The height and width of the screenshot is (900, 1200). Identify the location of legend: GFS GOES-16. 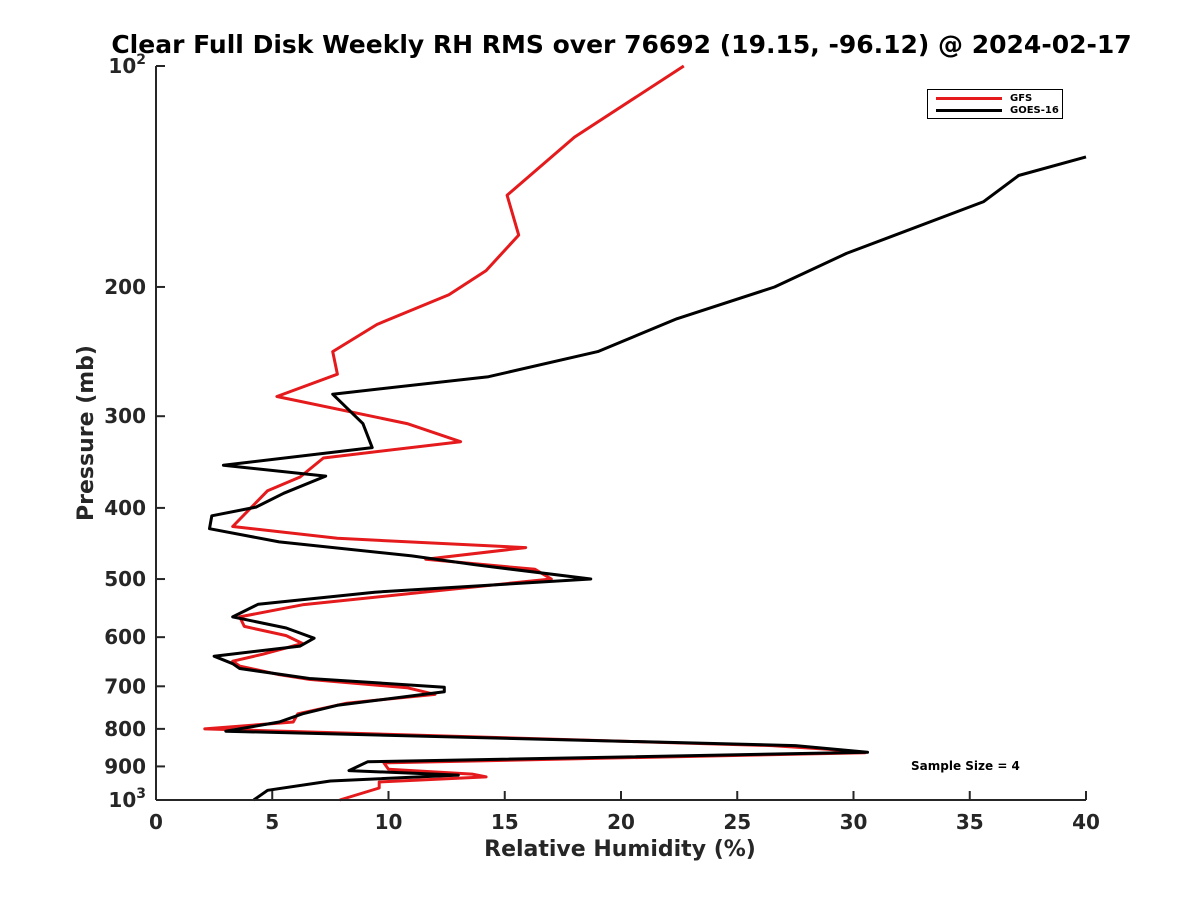
(995, 104).